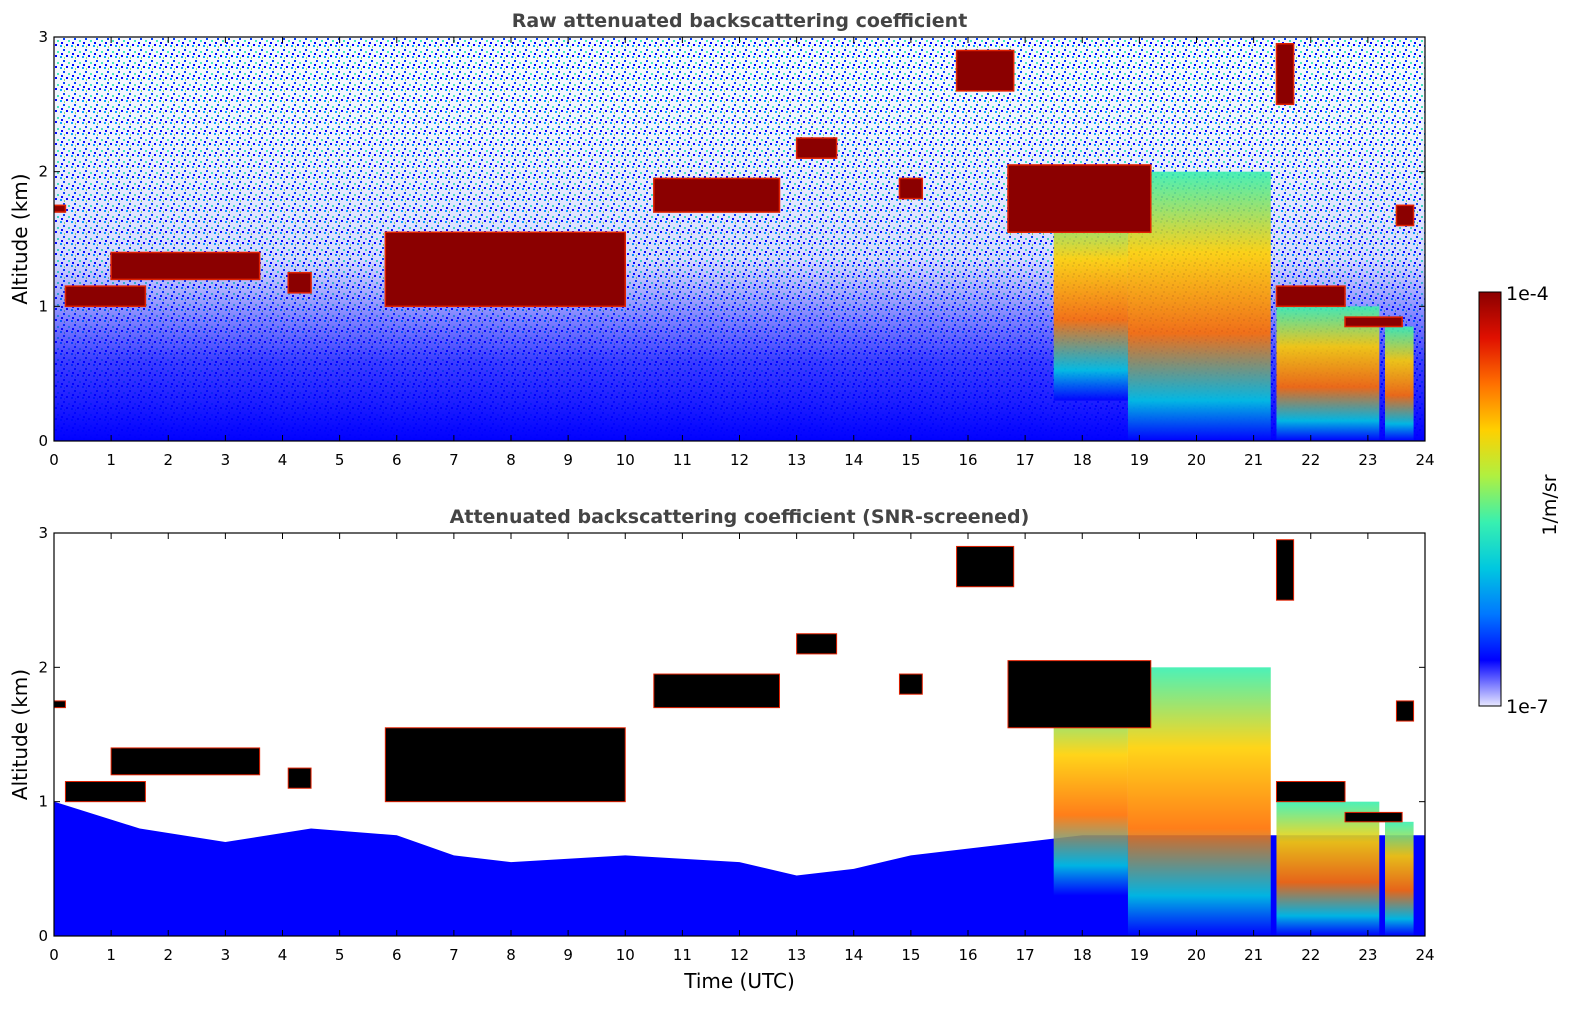 This screenshot has width=1595, height=1020. Describe the element at coordinates (1253, 955) in the screenshot. I see `x-tick-label: 21` at that location.